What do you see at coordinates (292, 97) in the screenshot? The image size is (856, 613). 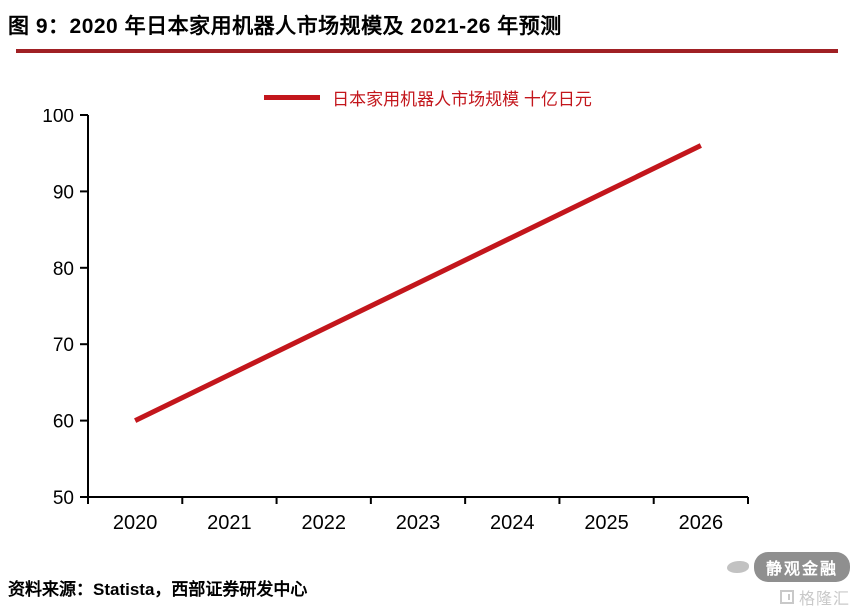 I see `legend-line-swatch-icon` at bounding box center [292, 97].